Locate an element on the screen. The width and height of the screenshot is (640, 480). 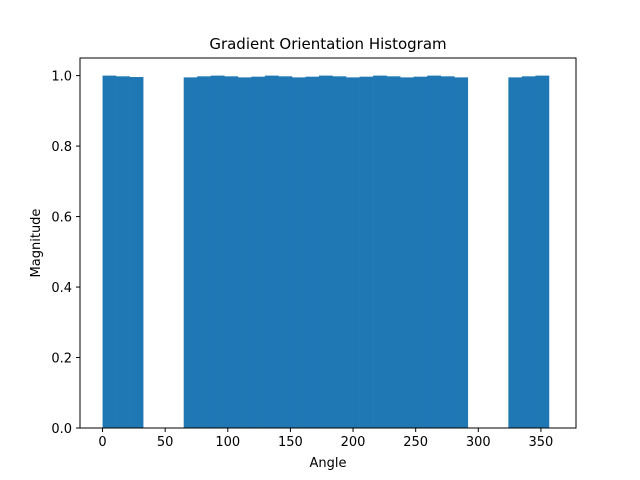
y-tick-label: 0.4 is located at coordinates (61, 288).